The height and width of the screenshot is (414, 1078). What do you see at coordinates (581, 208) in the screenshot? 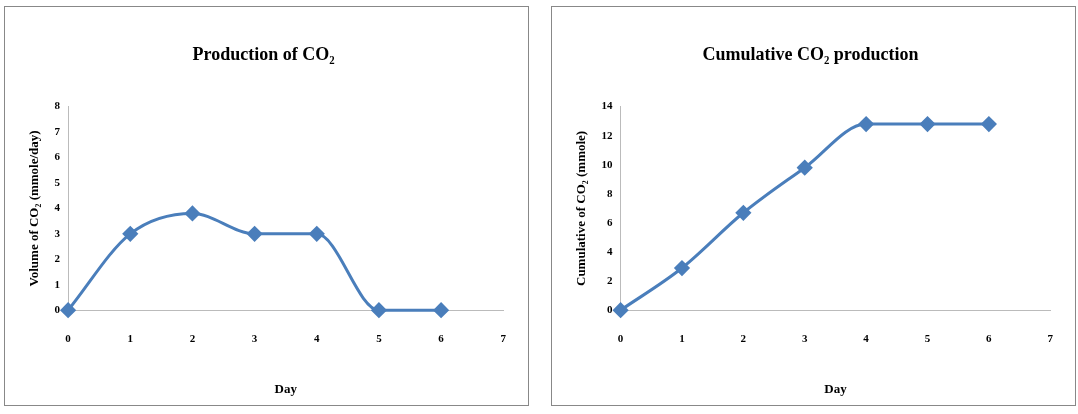
I see `y-axis-title: Cumulative of CO₂ (mmole)` at bounding box center [581, 208].